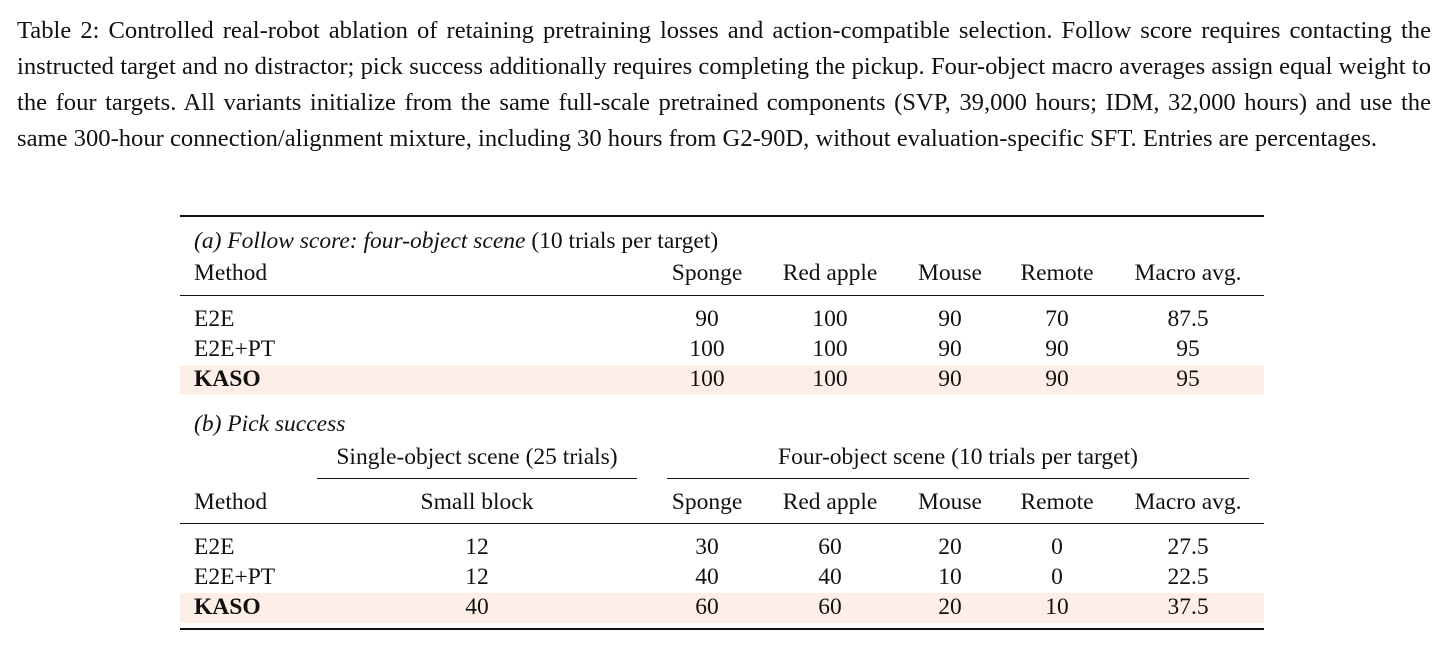 The width and height of the screenshot is (1448, 650). What do you see at coordinates (830, 273) in the screenshot?
I see `panel-a-header-red-apple: Red apple` at bounding box center [830, 273].